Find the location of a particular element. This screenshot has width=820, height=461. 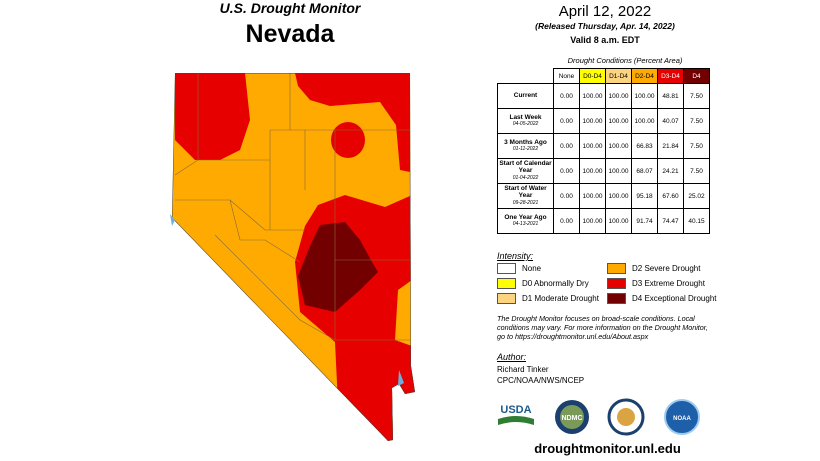

column-header: None is located at coordinates (566, 76).